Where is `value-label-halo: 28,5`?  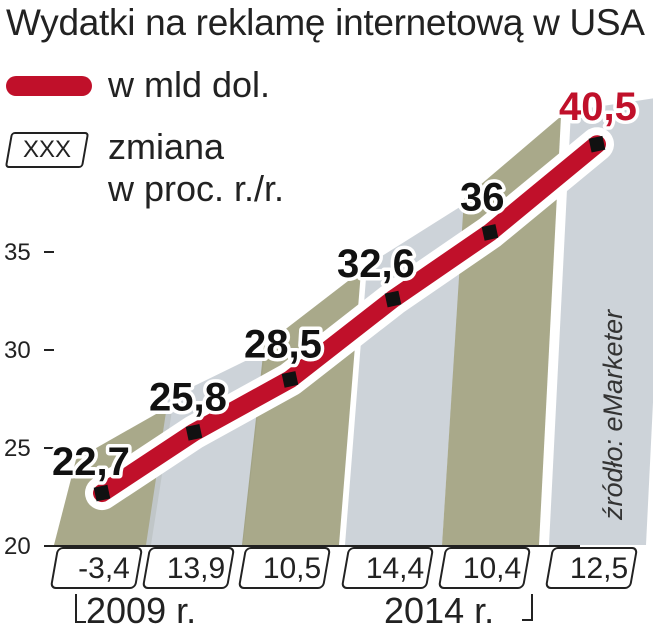
value-label-halo: 28,5 is located at coordinates (283, 344).